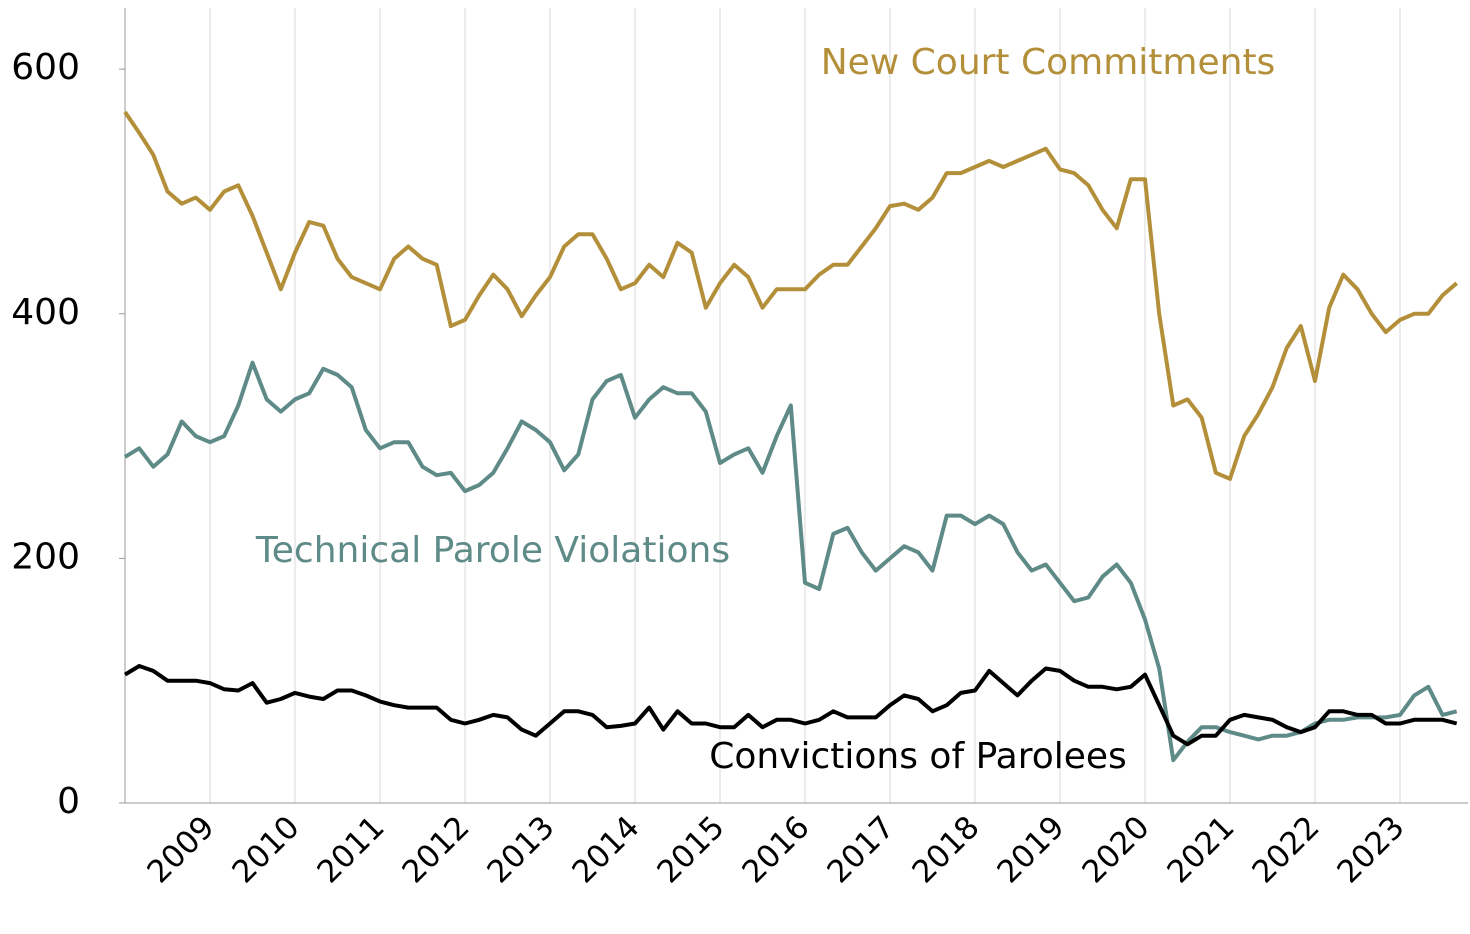 The width and height of the screenshot is (1470, 934). What do you see at coordinates (775, 849) in the screenshot?
I see `x-tick-label: 2016` at bounding box center [775, 849].